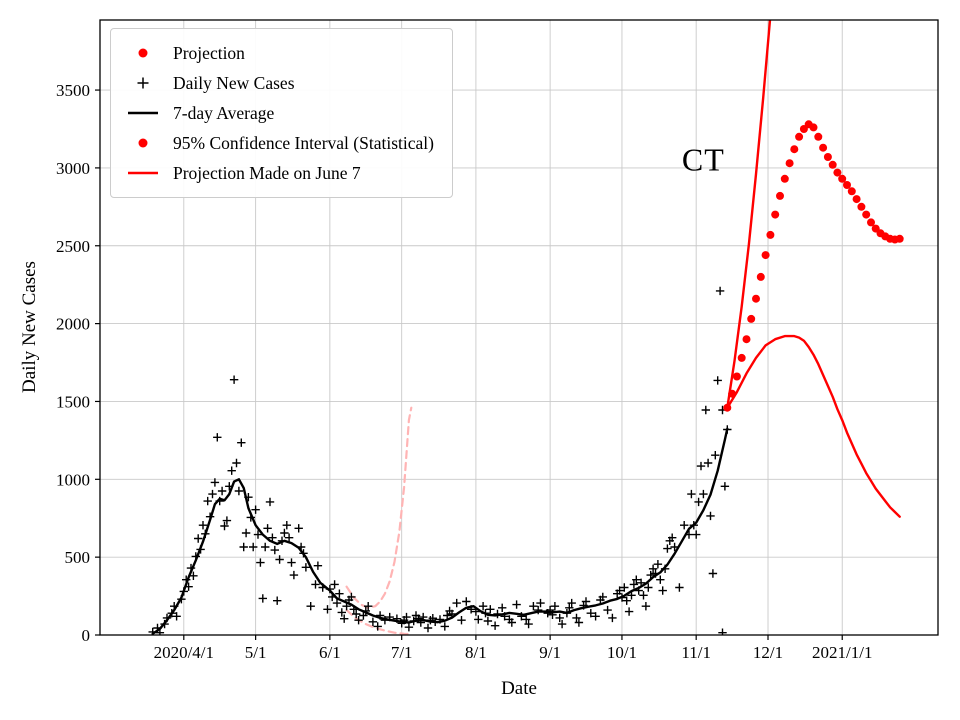 Image resolution: width=960 pixels, height=720 pixels. Describe the element at coordinates (224, 112) in the screenshot. I see `legend-label: 7-day Average` at that location.